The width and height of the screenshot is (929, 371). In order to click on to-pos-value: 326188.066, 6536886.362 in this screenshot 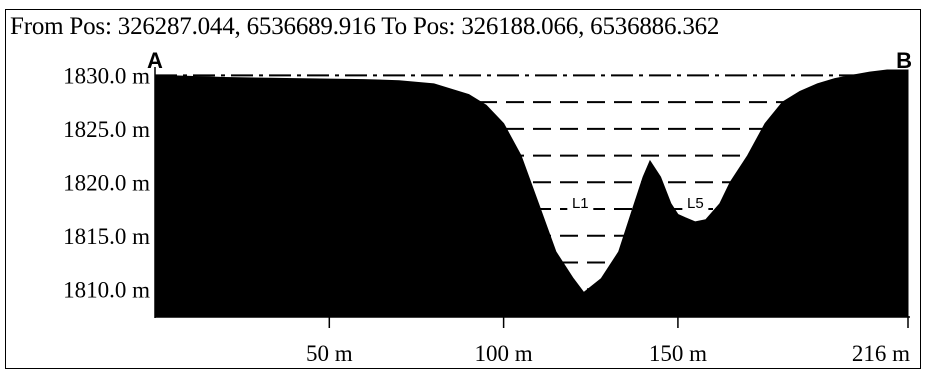, I will do `click(590, 26)`.